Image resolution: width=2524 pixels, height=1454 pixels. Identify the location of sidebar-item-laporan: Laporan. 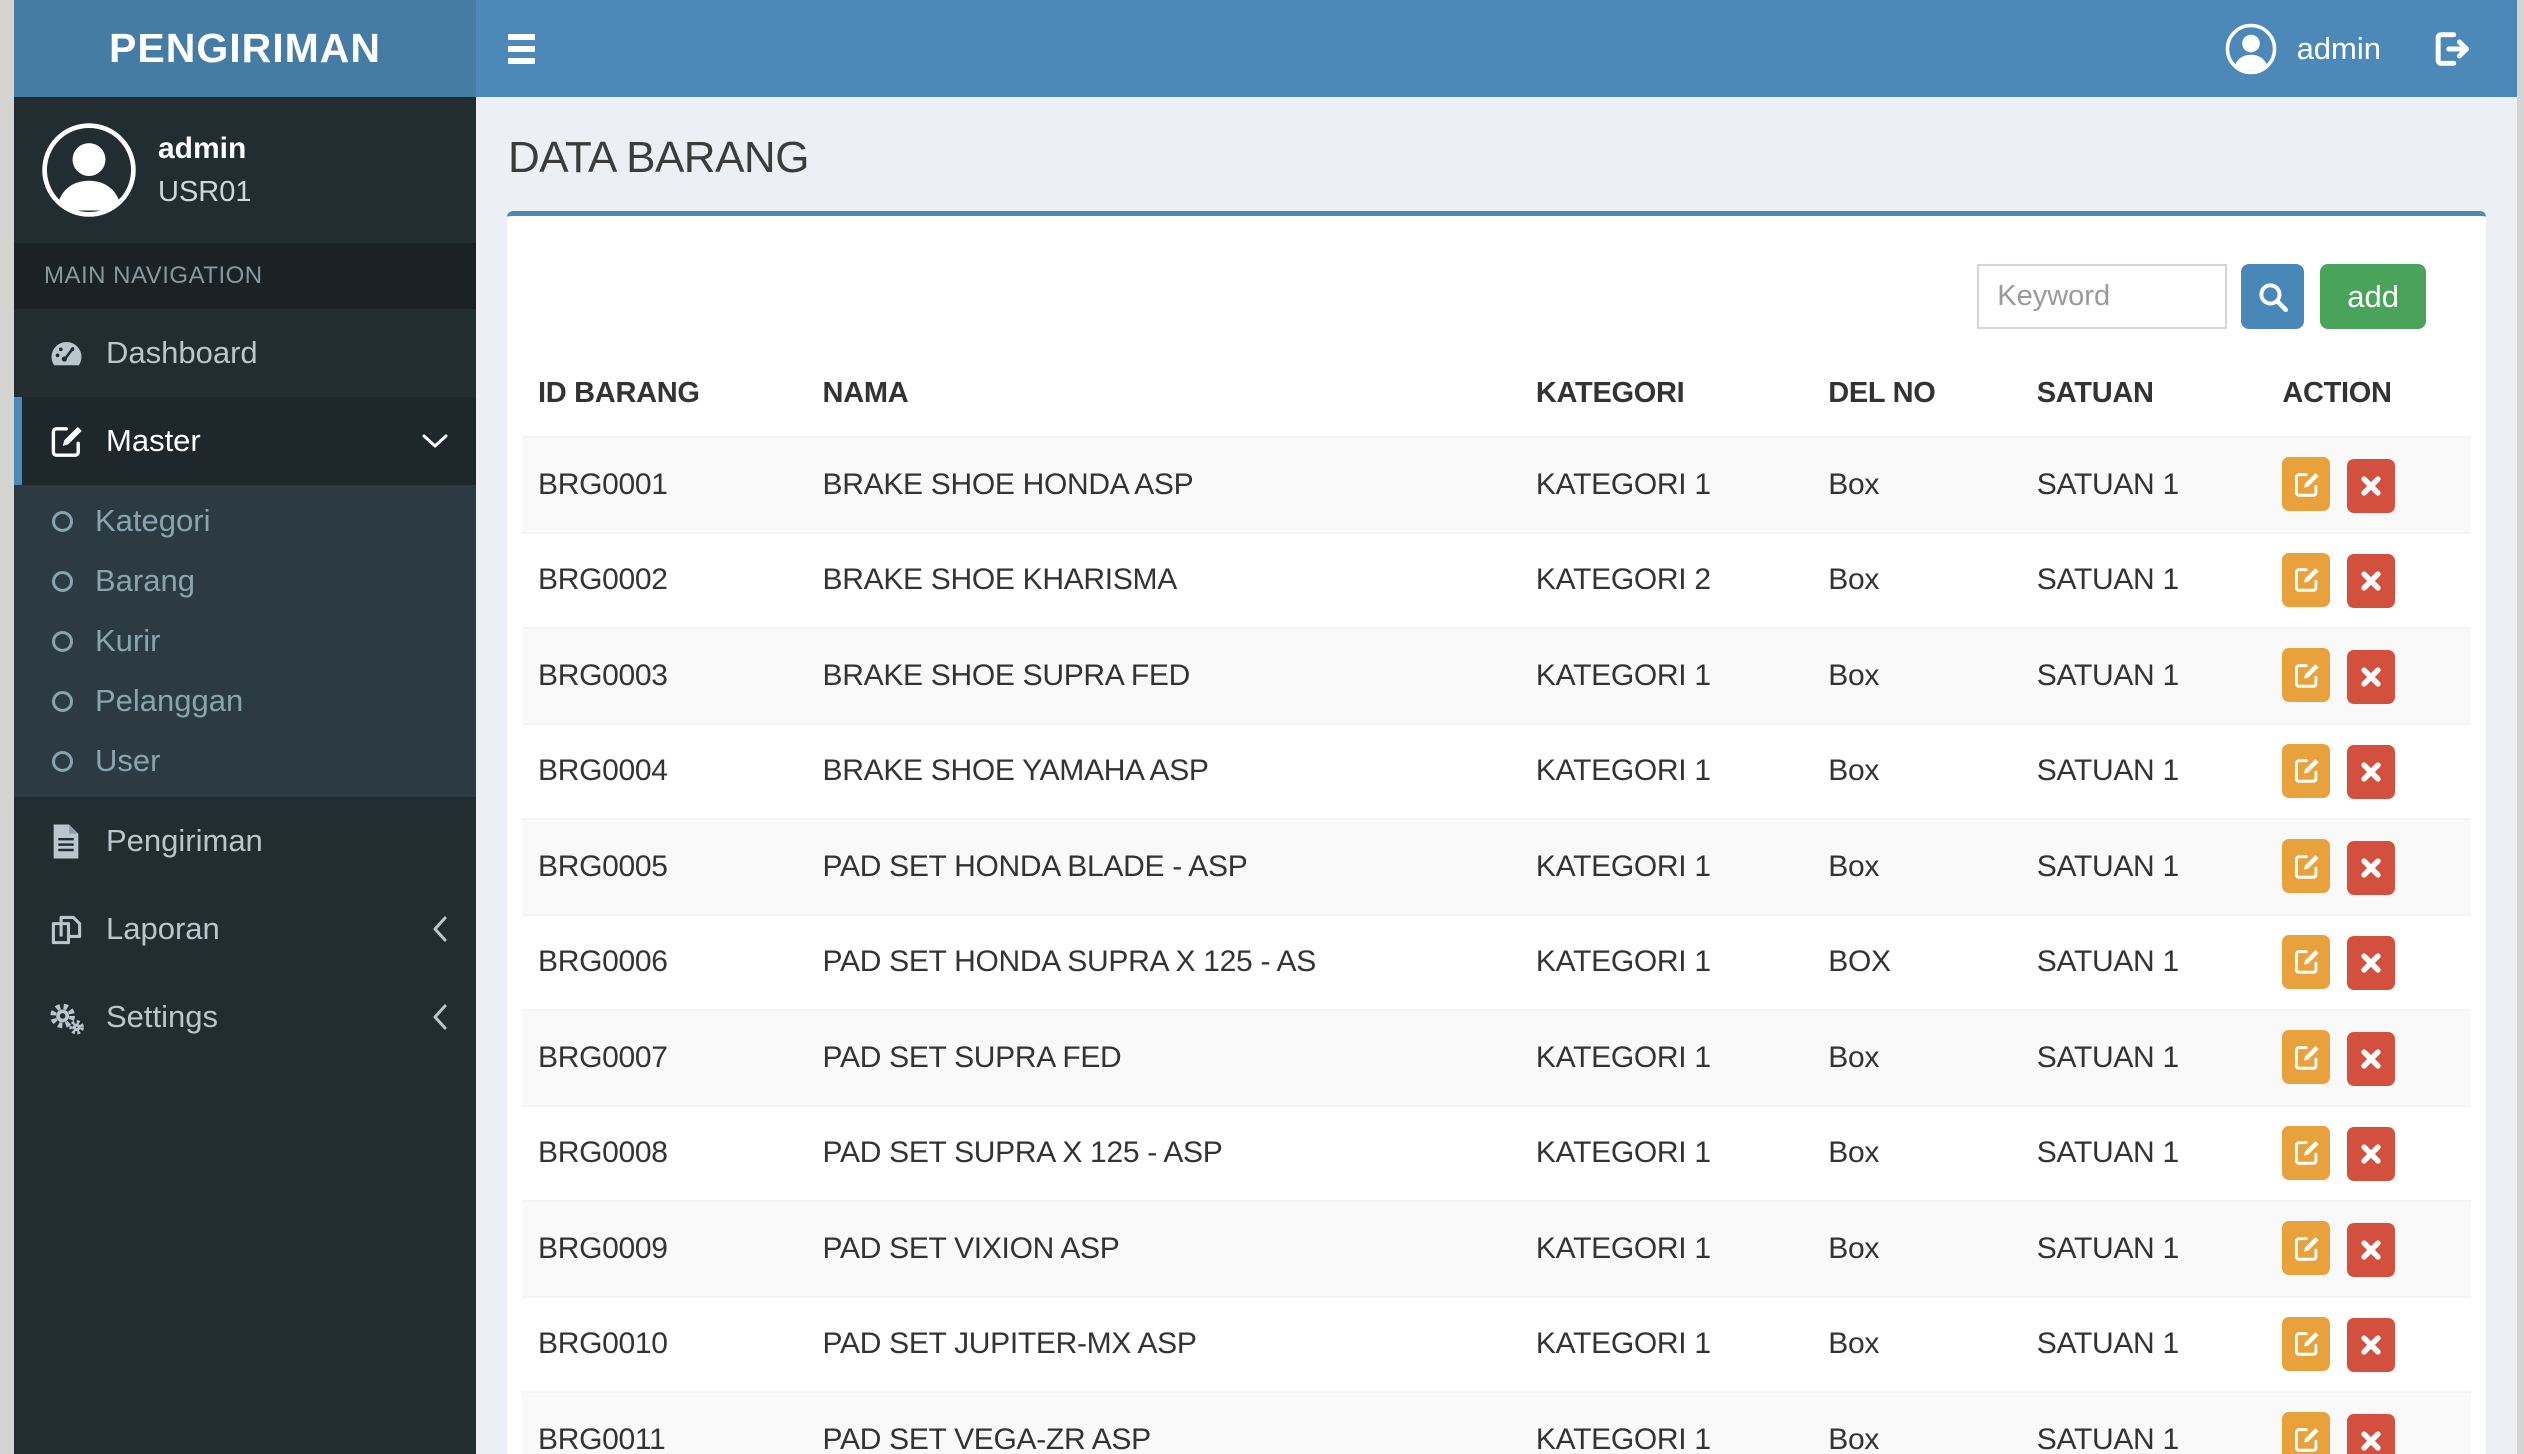
(245, 929).